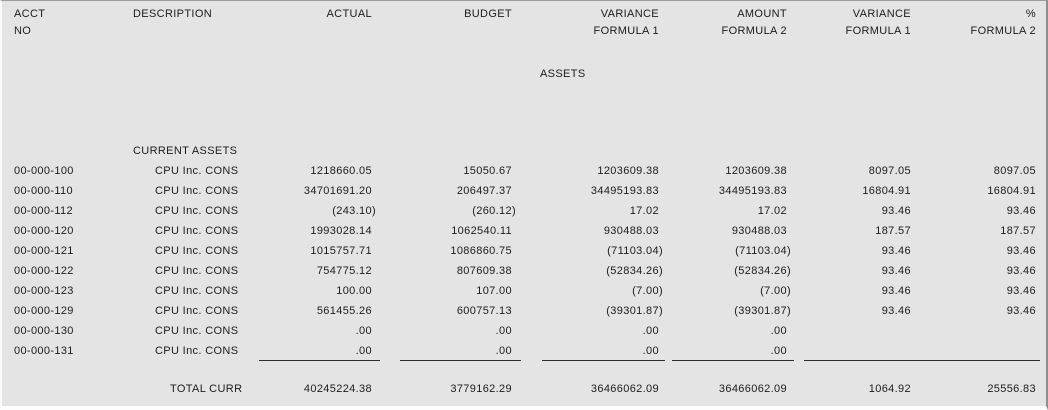 The width and height of the screenshot is (1048, 410). Describe the element at coordinates (1030, 14) in the screenshot. I see `header-percent-f2: %` at that location.